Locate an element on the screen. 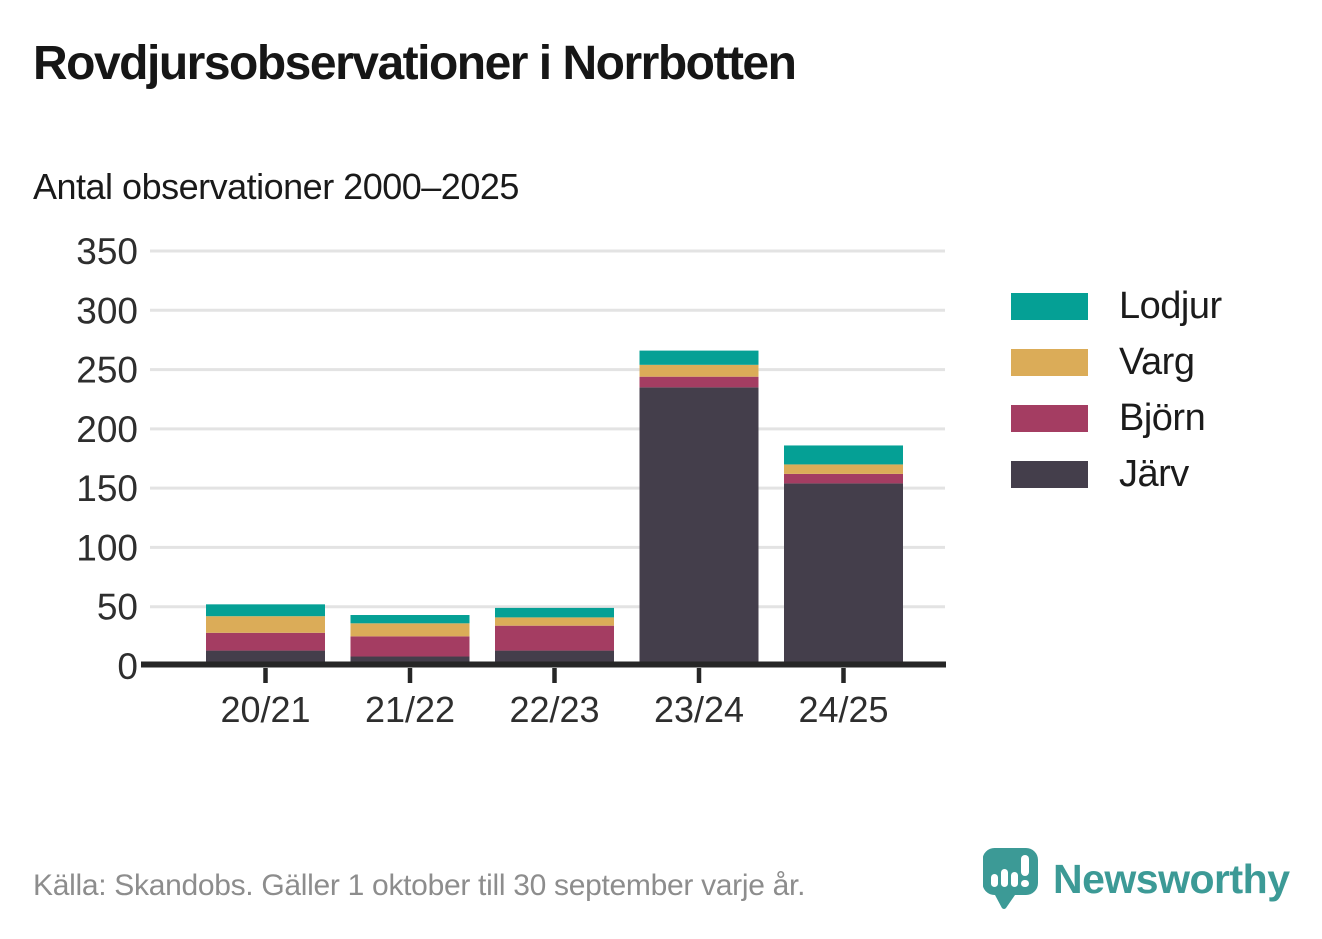  bar-segment-22/23-Varg is located at coordinates (554, 621).